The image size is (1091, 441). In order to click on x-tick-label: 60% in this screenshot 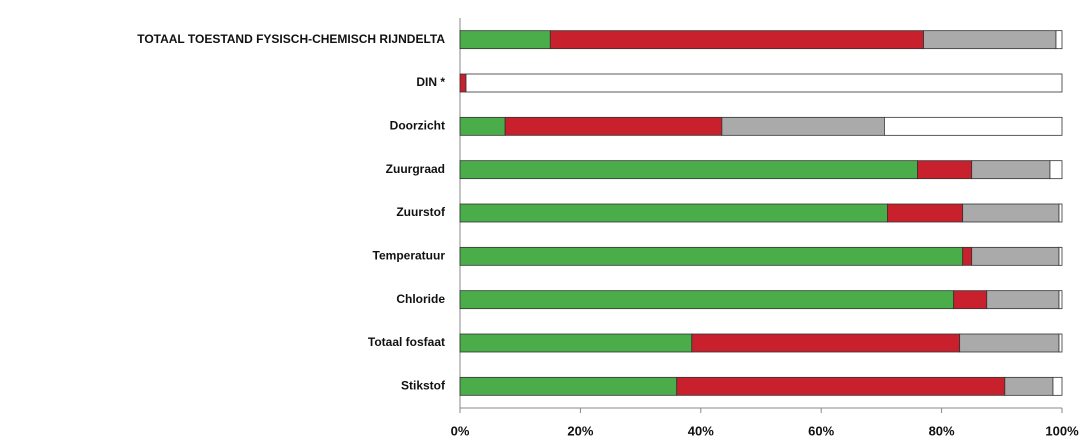, I will do `click(821, 430)`.